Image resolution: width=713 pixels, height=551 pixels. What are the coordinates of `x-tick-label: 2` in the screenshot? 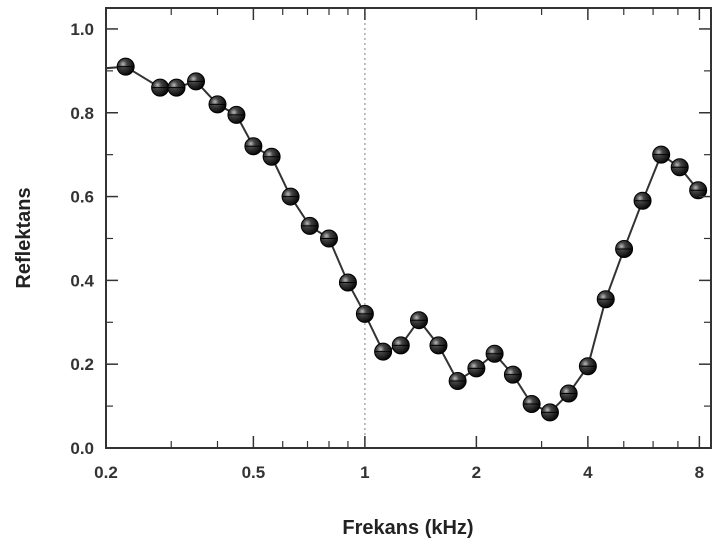 It's located at (476, 472).